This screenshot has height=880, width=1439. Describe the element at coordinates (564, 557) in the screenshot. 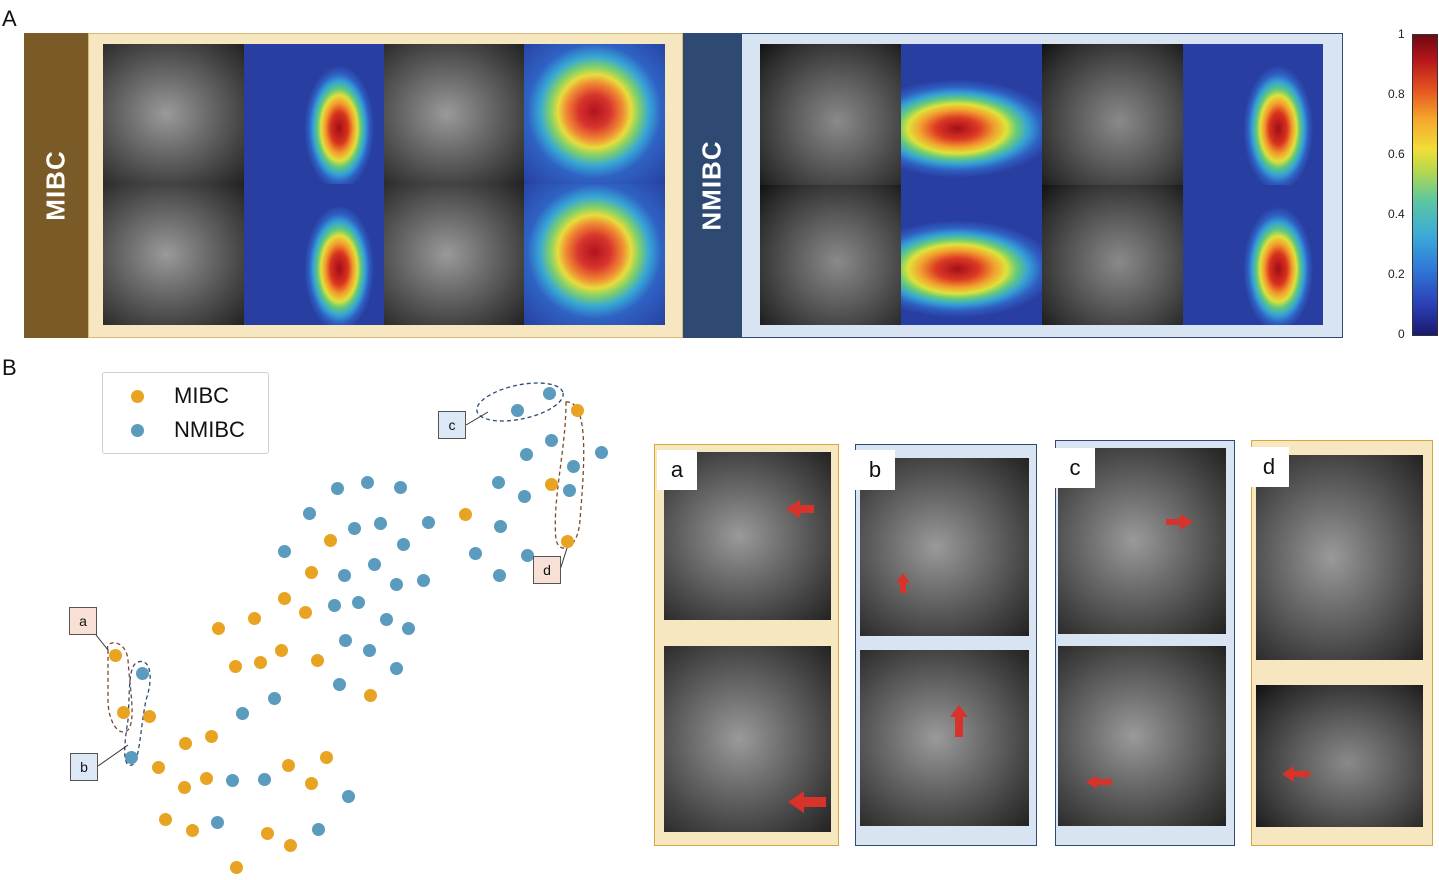

I see `leader-line-d` at that location.